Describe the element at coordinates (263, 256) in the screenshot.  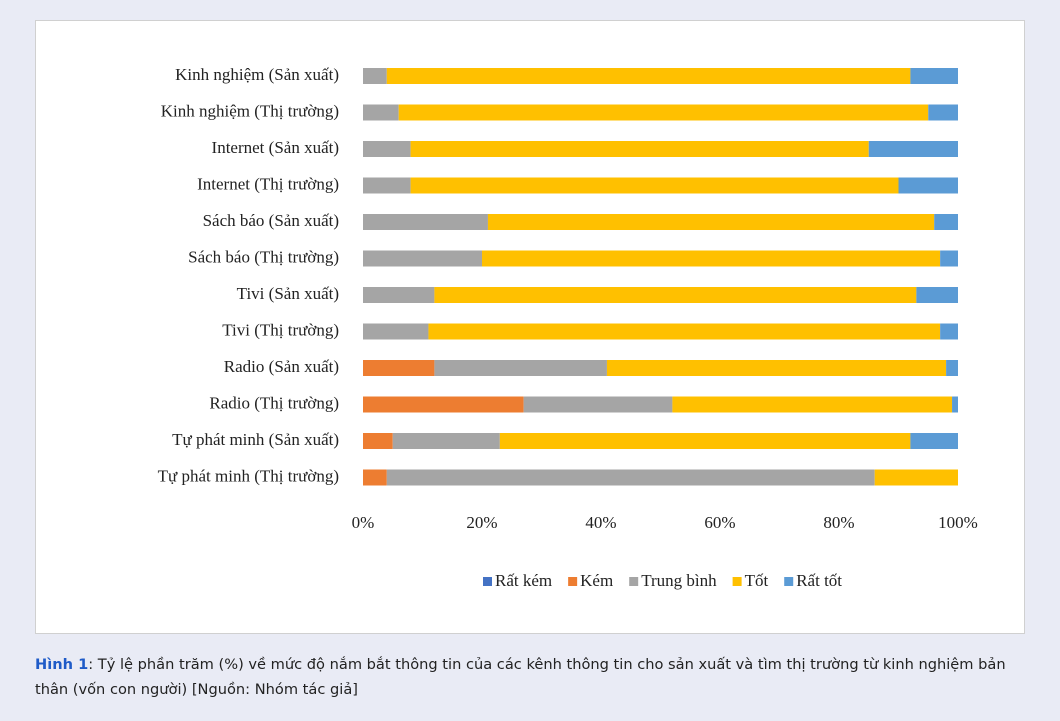
I see `y-tick-label: Sách báo (Thị trường)` at that location.